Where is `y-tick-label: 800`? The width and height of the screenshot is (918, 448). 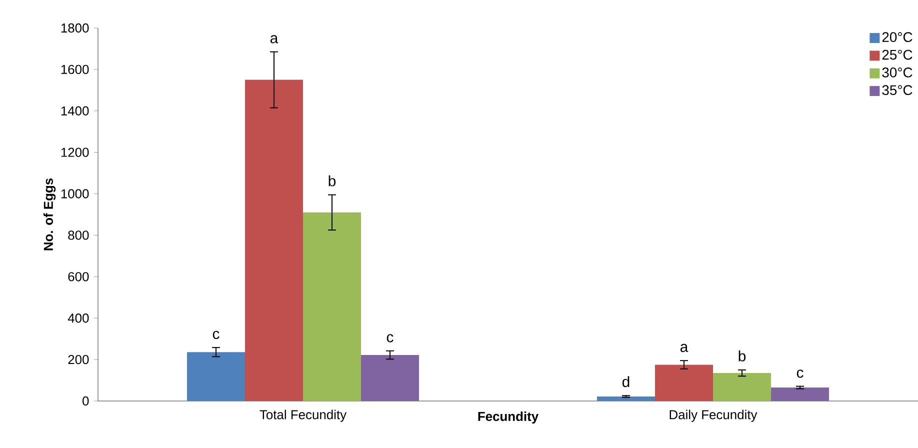 y-tick-label: 800 is located at coordinates (78, 235).